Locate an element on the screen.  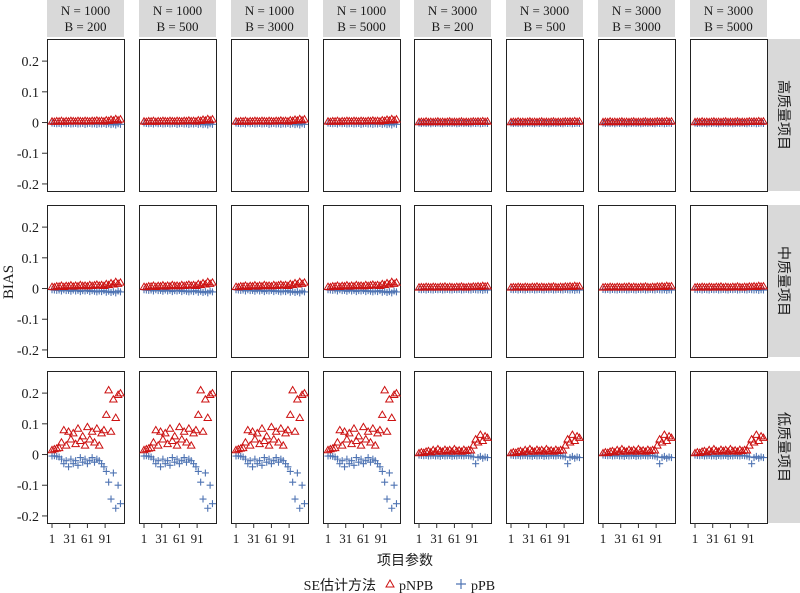
x-tick-label: 1 is located at coordinates (328, 538).